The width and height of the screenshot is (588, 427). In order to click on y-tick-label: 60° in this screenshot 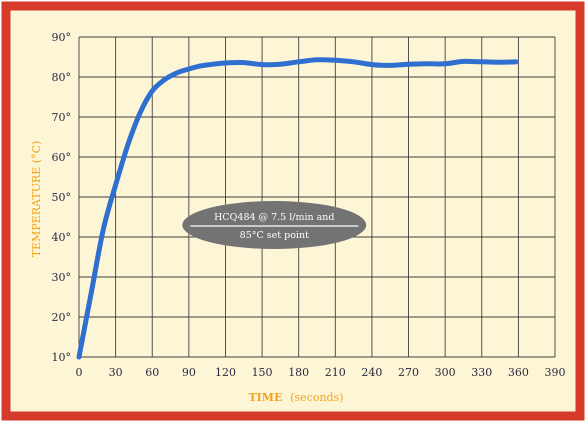, I will do `click(62, 157)`.